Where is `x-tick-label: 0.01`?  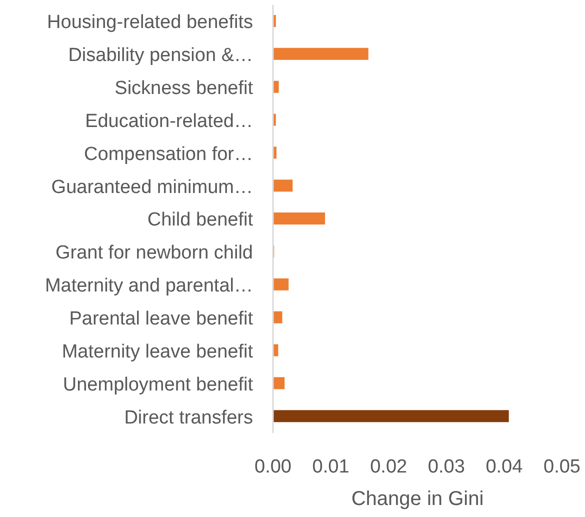 x-tick-label: 0.01 is located at coordinates (331, 467).